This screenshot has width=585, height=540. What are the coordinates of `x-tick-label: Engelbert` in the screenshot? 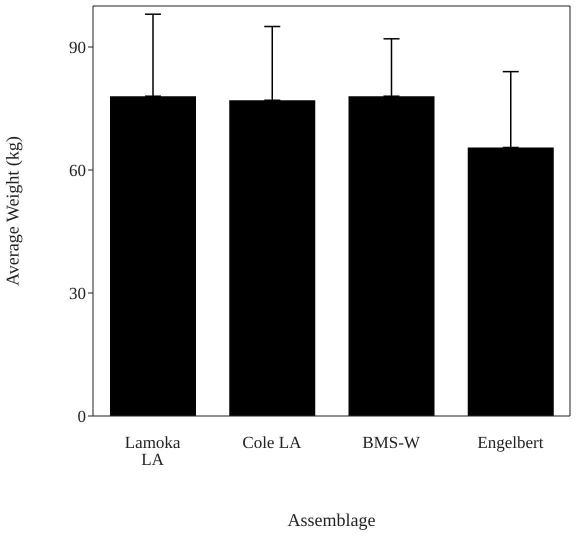 It's located at (510, 442).